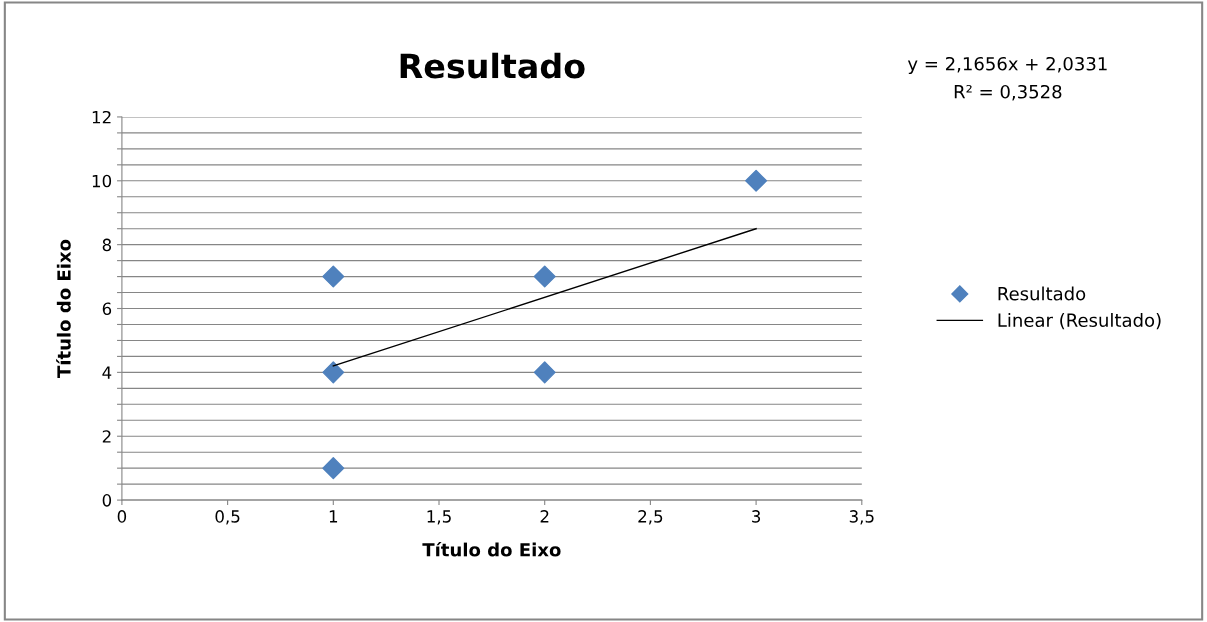 The height and width of the screenshot is (622, 1207). Describe the element at coordinates (650, 517) in the screenshot. I see `x-tick-label: 2,5` at that location.